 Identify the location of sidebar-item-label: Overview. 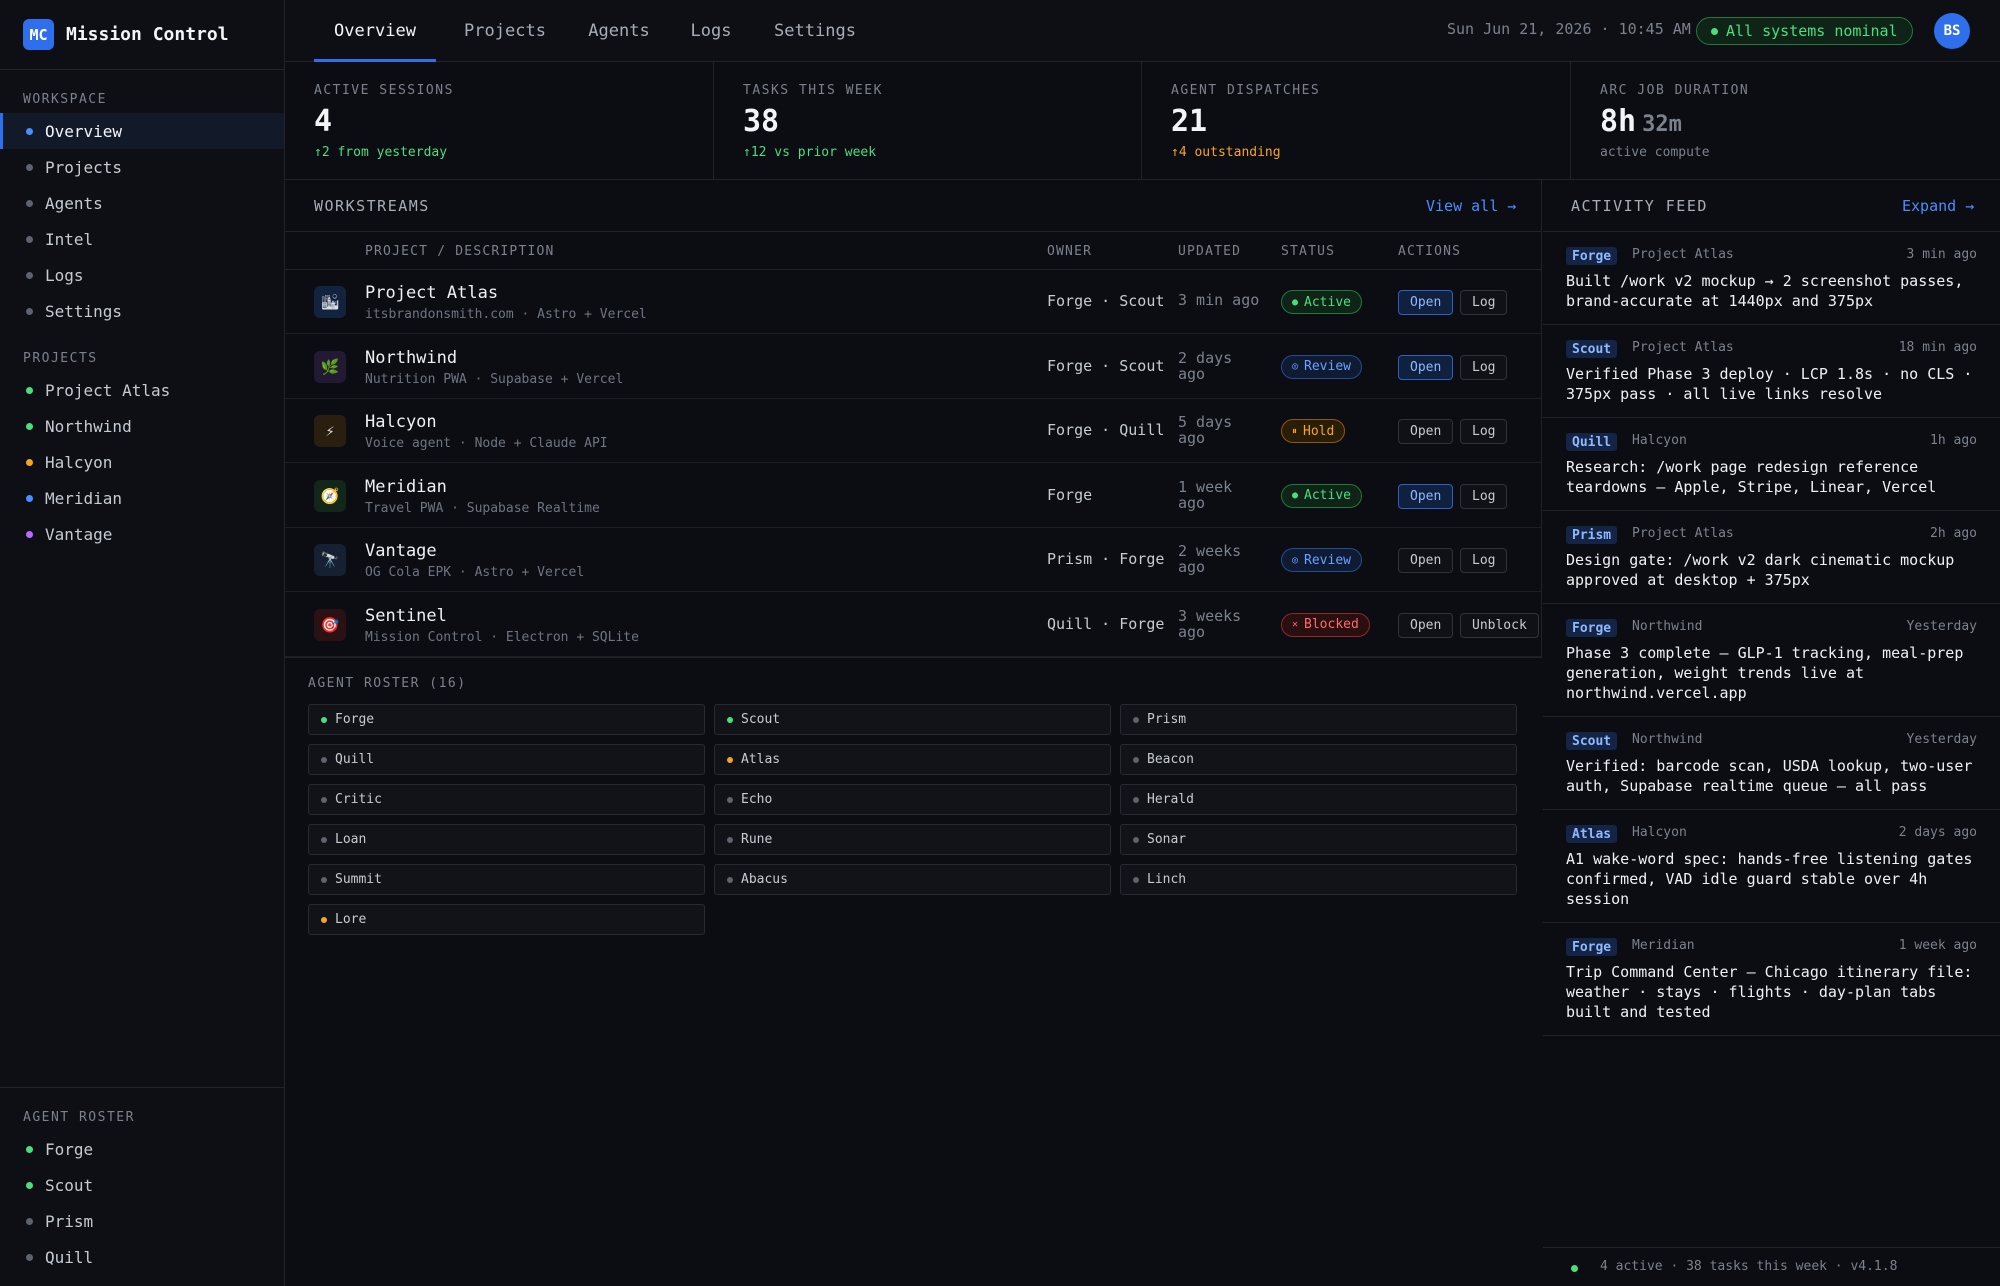
(84, 131).